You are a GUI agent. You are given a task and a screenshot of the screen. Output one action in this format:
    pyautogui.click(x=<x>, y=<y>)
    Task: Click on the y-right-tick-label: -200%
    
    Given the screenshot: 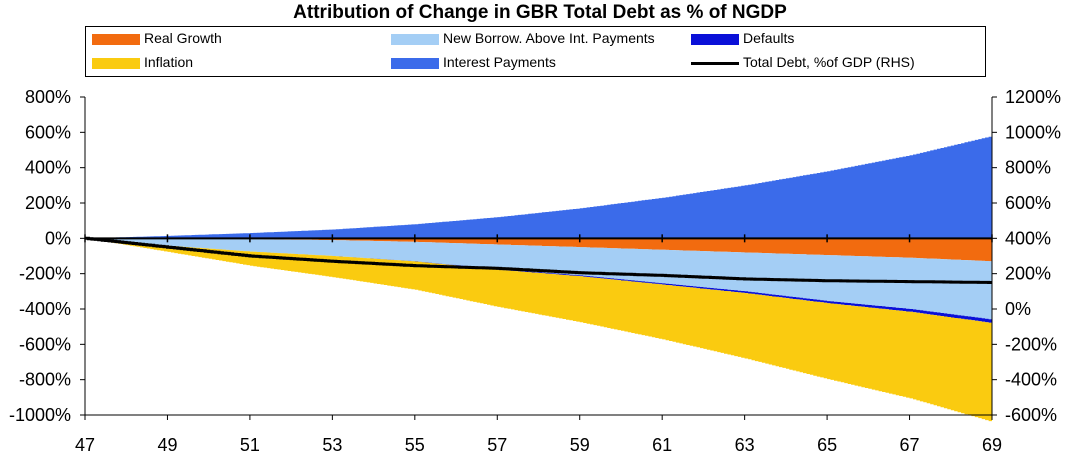 What is the action you would take?
    pyautogui.click(x=1031, y=344)
    